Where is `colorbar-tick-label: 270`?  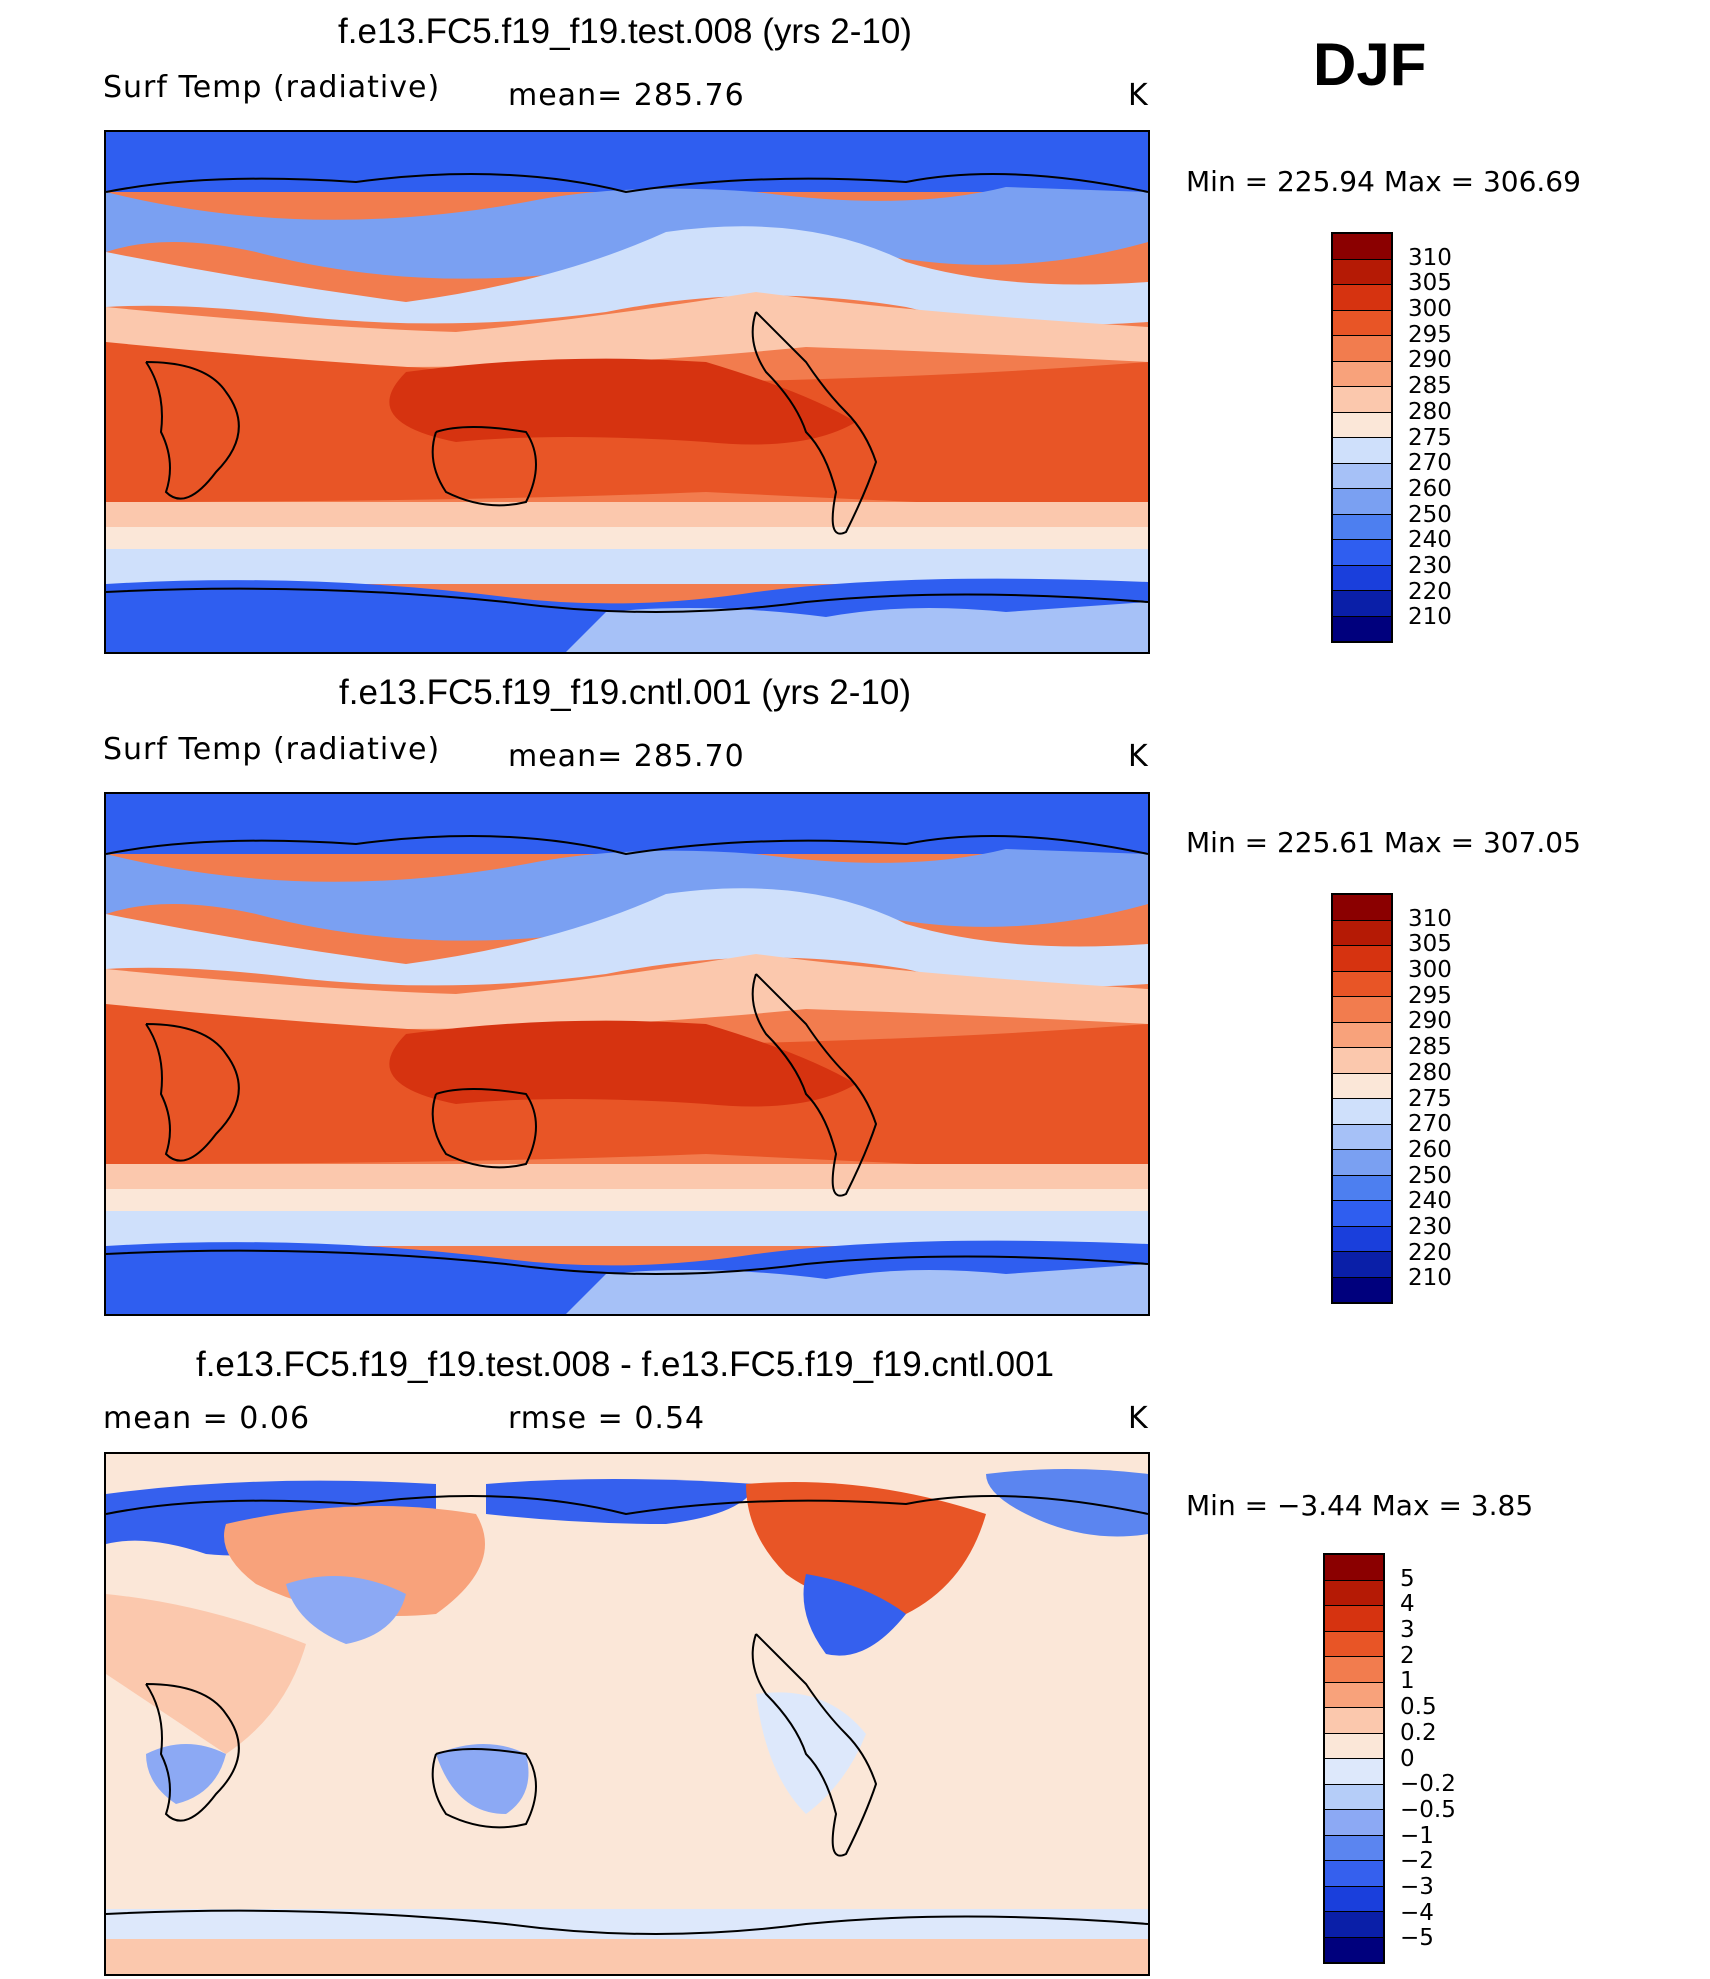
colorbar-tick-label: 270 is located at coordinates (1430, 463).